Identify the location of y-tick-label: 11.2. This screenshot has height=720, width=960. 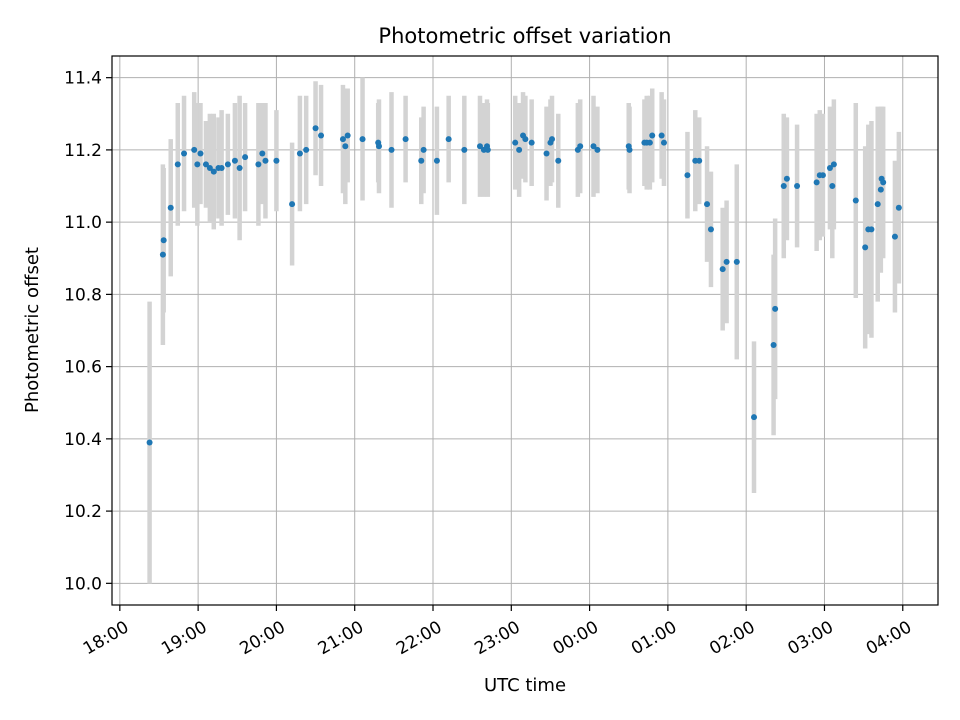
(83, 151).